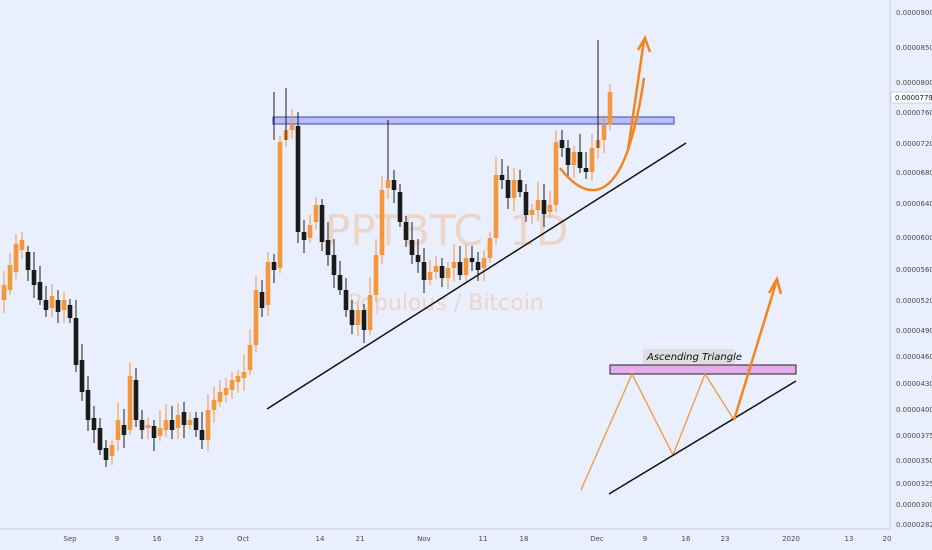 Image resolution: width=932 pixels, height=550 pixels. Describe the element at coordinates (524, 539) in the screenshot. I see `x-tick-label: 18` at that location.